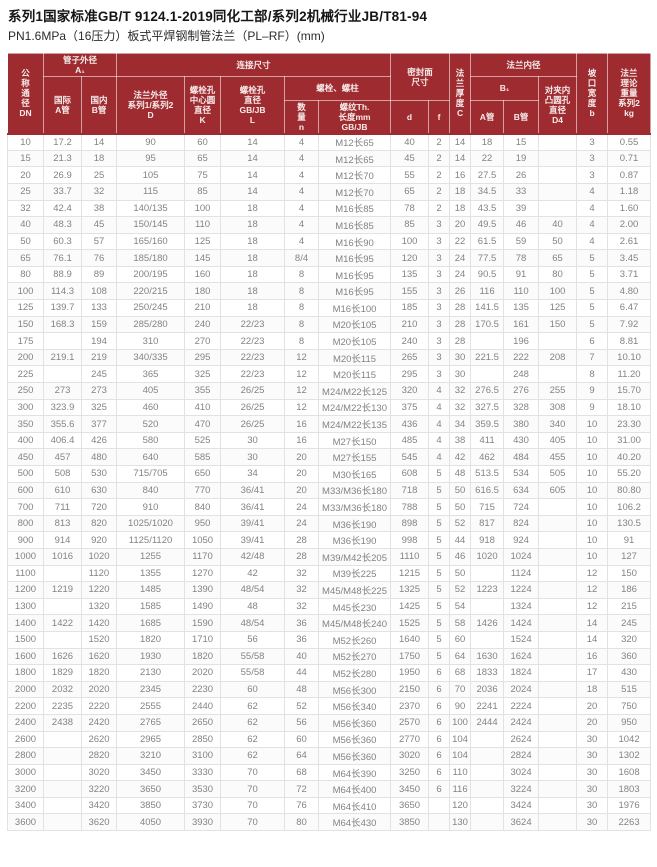 This screenshot has width=657, height=867. What do you see at coordinates (592, 623) in the screenshot?
I see `table-cell: 14` at bounding box center [592, 623].